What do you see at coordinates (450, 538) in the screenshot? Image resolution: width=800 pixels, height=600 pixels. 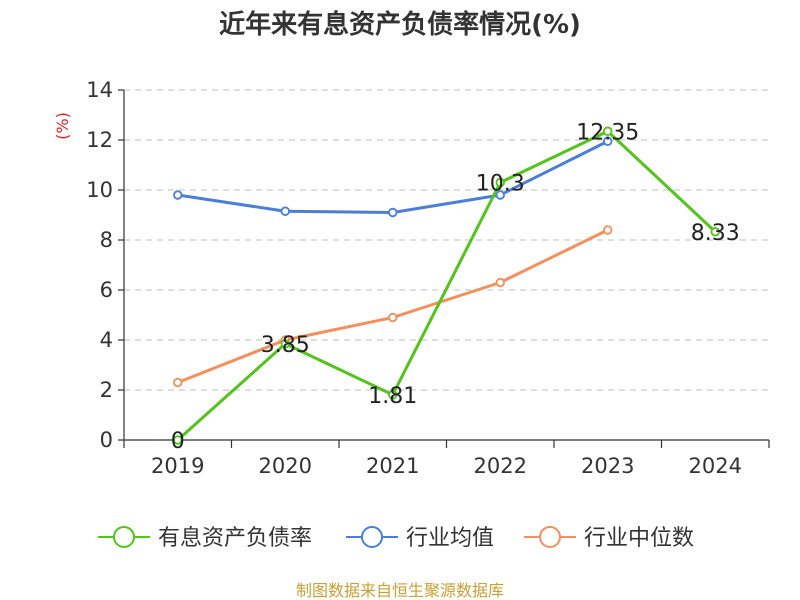 I see `legend-label: 行业均值` at bounding box center [450, 538].